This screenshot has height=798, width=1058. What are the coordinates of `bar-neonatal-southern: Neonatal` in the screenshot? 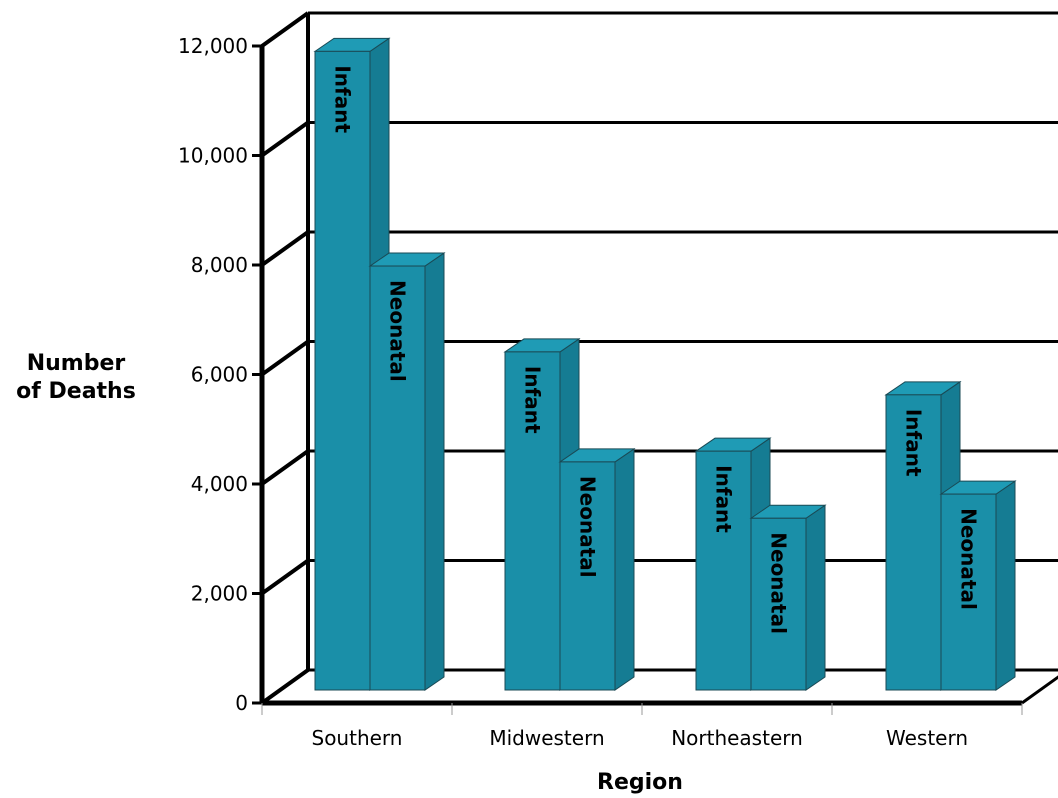 It's located at (407, 471).